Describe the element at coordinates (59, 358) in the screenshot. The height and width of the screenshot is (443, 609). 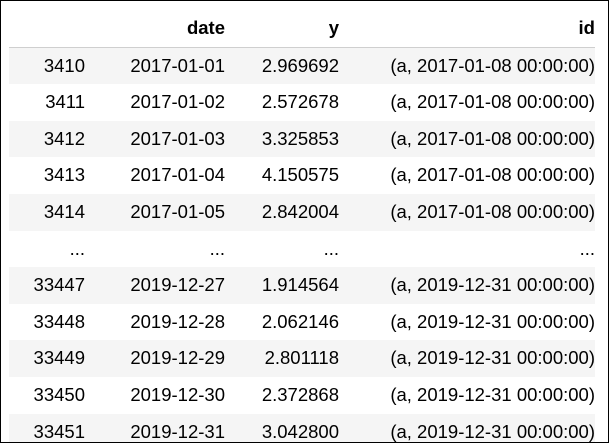
I see `row-index: 33449` at that location.